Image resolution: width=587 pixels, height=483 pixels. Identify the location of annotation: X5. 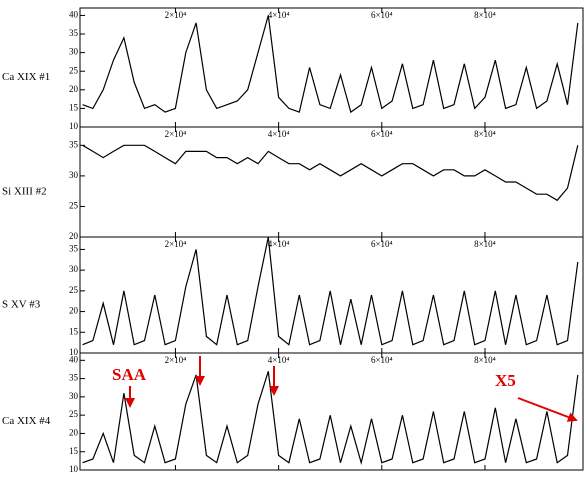
(505, 380).